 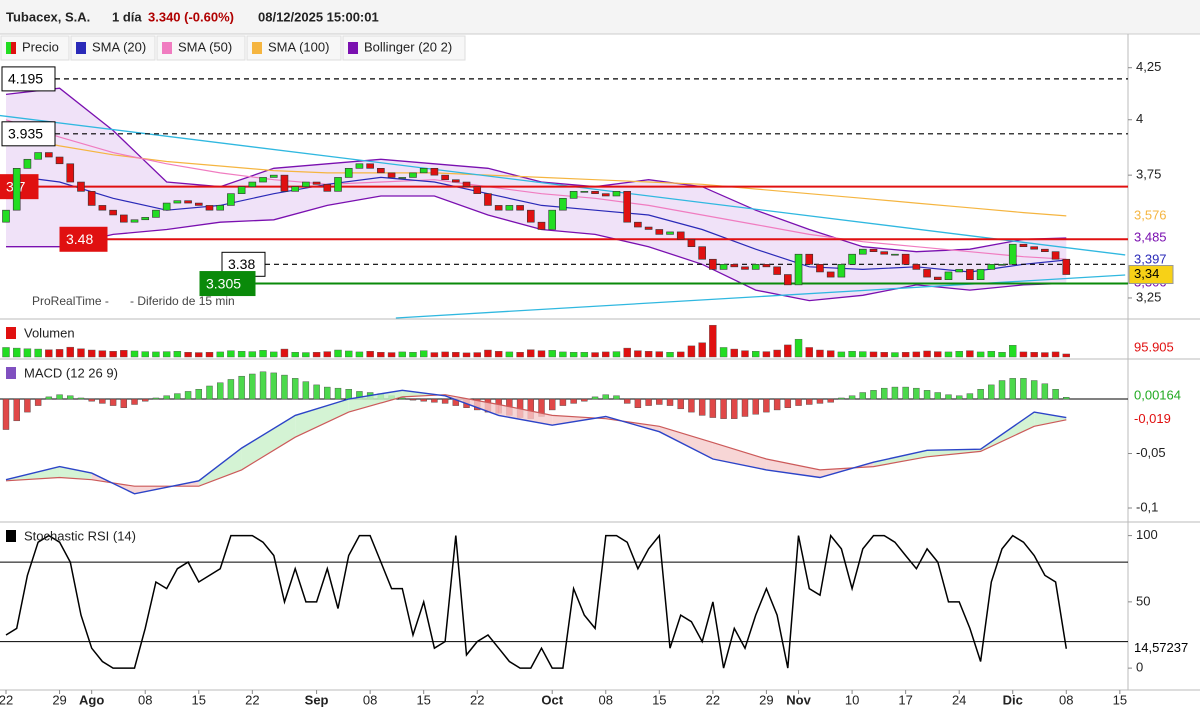 What do you see at coordinates (11, 373) in the screenshot?
I see `panel-swatch` at bounding box center [11, 373].